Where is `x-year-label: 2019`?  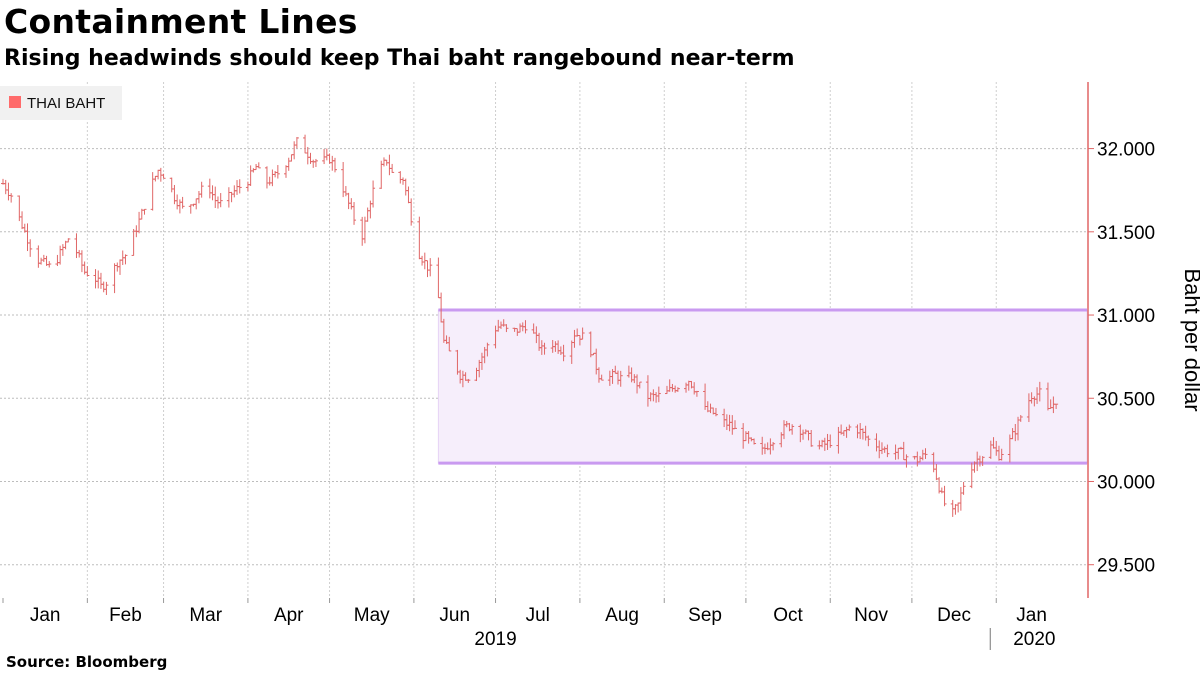
x-year-label: 2019 is located at coordinates (495, 639).